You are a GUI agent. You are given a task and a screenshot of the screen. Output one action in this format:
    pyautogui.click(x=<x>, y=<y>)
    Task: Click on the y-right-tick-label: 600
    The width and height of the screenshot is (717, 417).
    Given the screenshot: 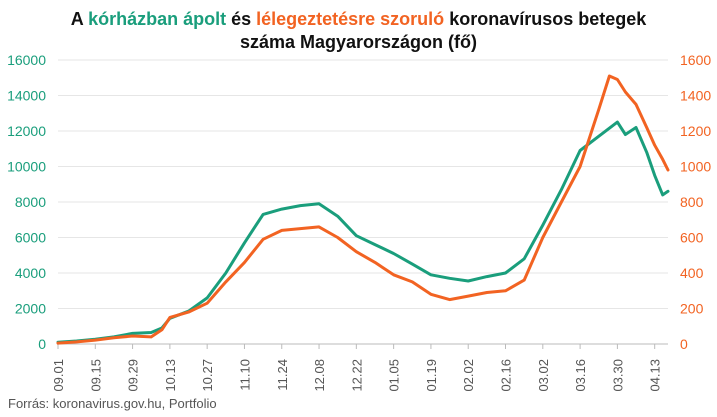 What is the action you would take?
    pyautogui.click(x=692, y=238)
    